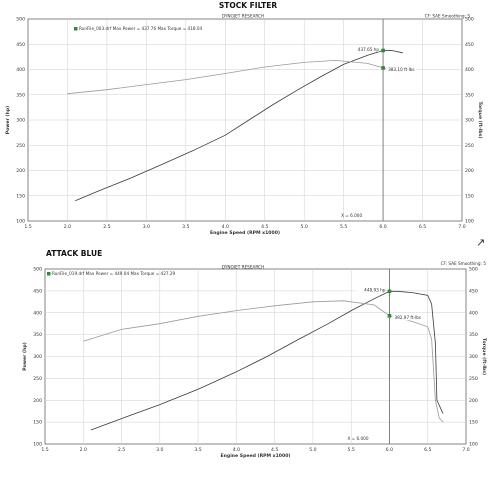 This screenshot has height=497, width=496. I want to click on data-label-torque: 392.97 ft-lbs, so click(407, 317).